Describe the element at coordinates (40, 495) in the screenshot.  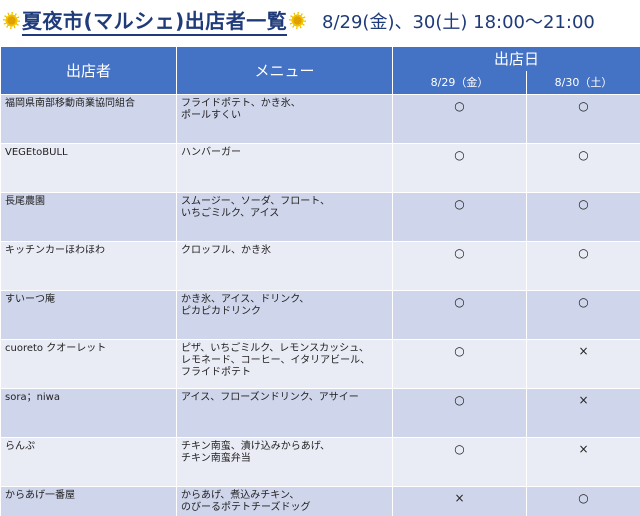
I see `vendor-cell-text: からあげ一番屋` at that location.